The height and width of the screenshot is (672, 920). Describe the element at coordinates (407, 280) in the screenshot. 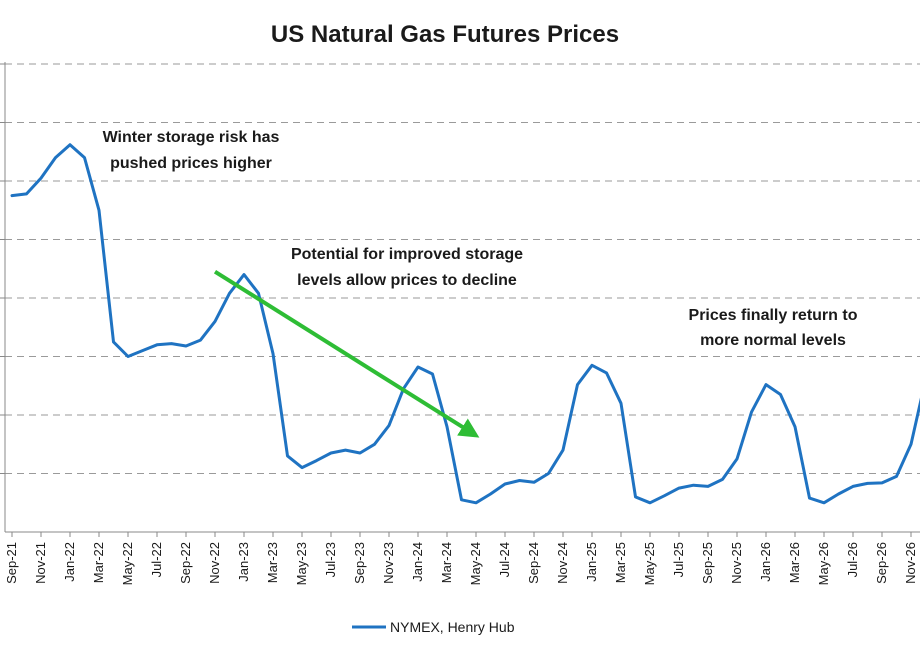

I see `annotation-line: levels allow prices to decline` at that location.